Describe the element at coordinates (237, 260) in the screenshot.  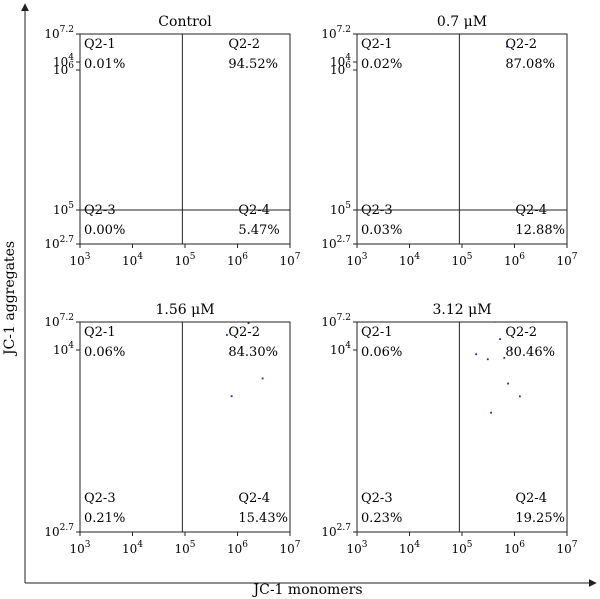
I see `x-tick-label: 106` at that location.